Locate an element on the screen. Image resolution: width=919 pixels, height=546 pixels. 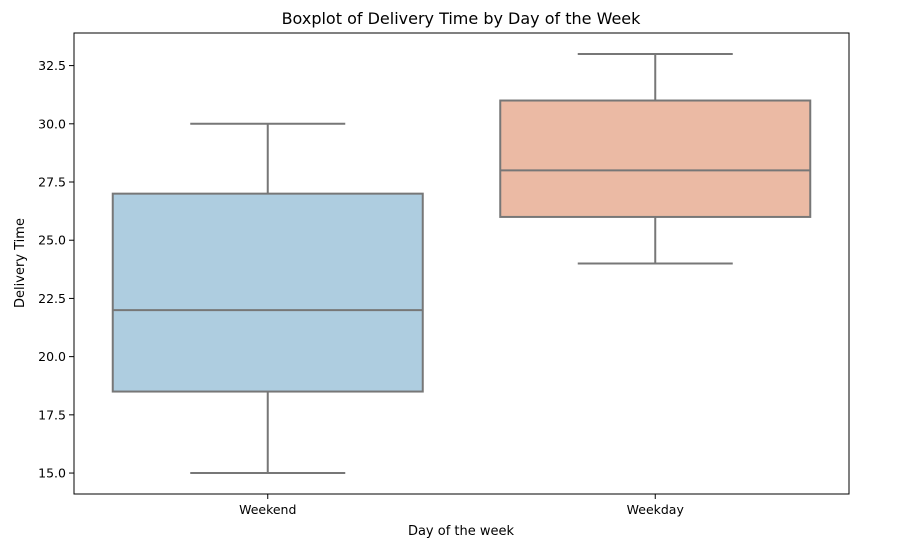
y-tick-label: 15.0 is located at coordinates (52, 473).